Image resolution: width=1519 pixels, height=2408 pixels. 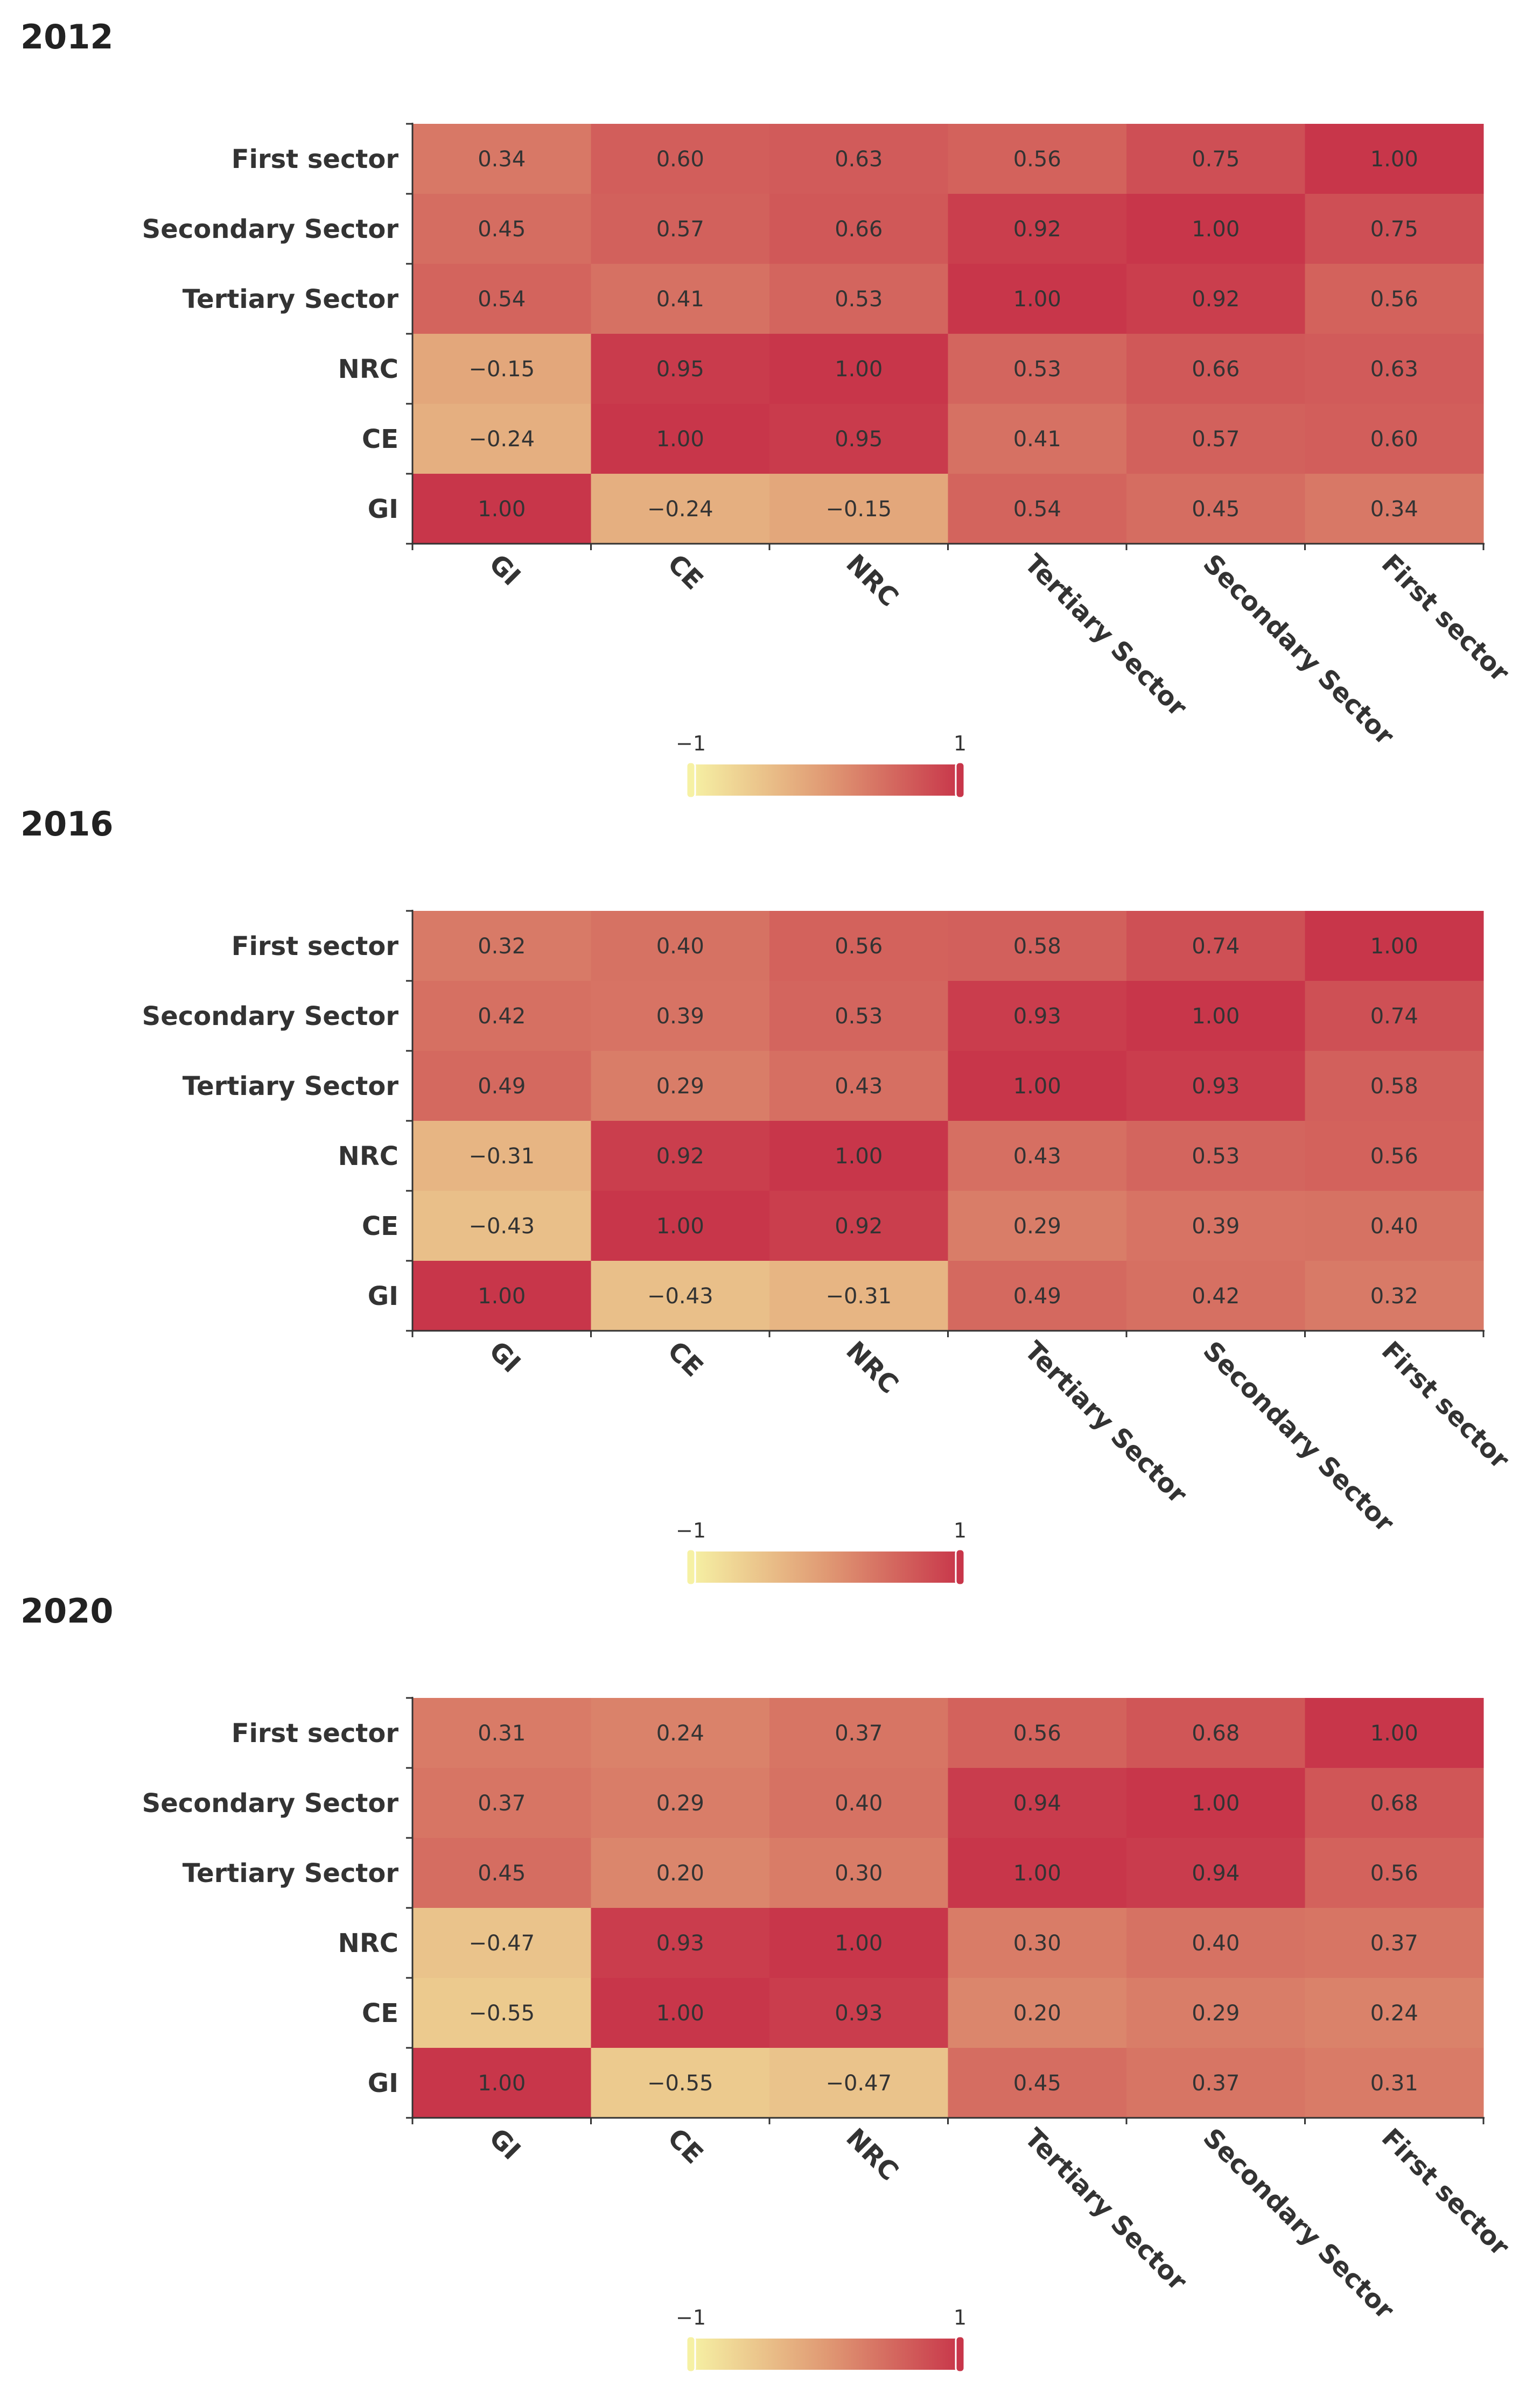 What do you see at coordinates (504, 1357) in the screenshot?
I see `x-tick-label: GI` at bounding box center [504, 1357].